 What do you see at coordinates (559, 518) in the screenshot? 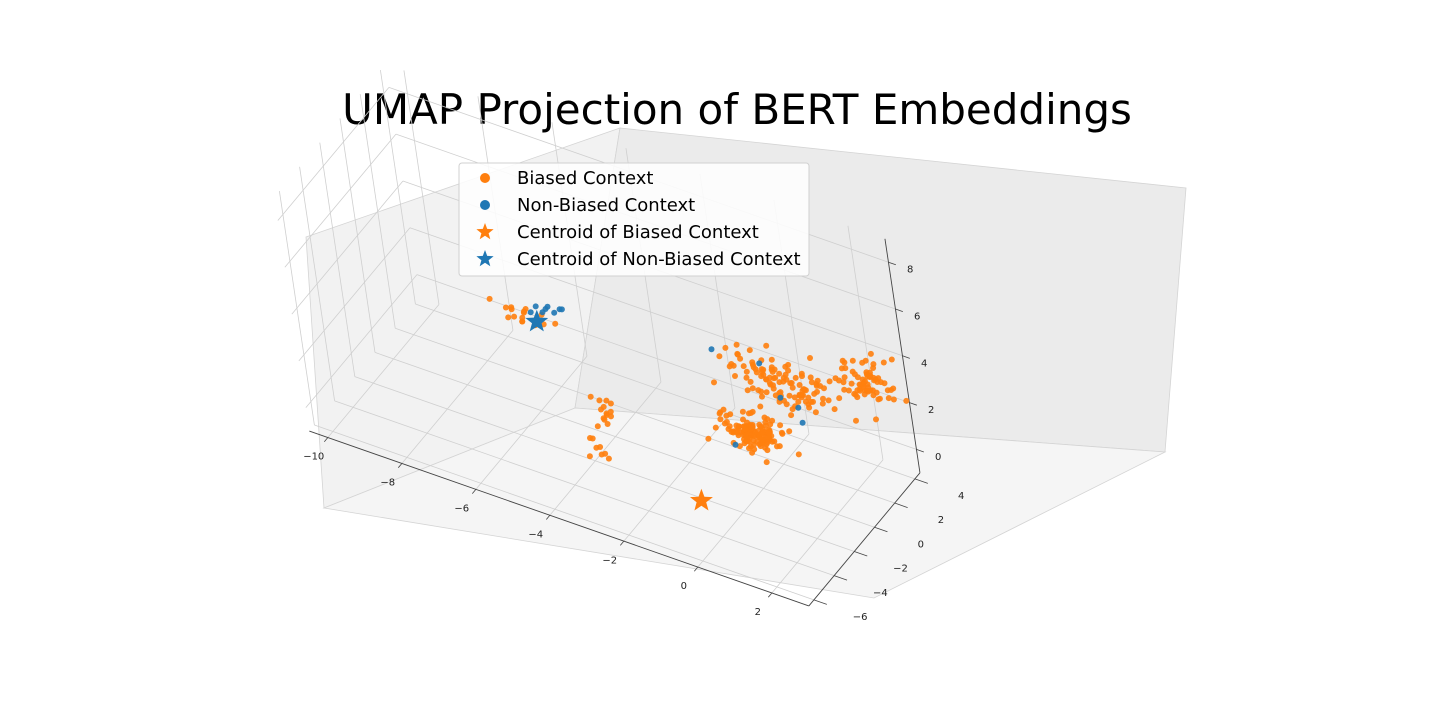
I see `x-axis-line` at bounding box center [559, 518].